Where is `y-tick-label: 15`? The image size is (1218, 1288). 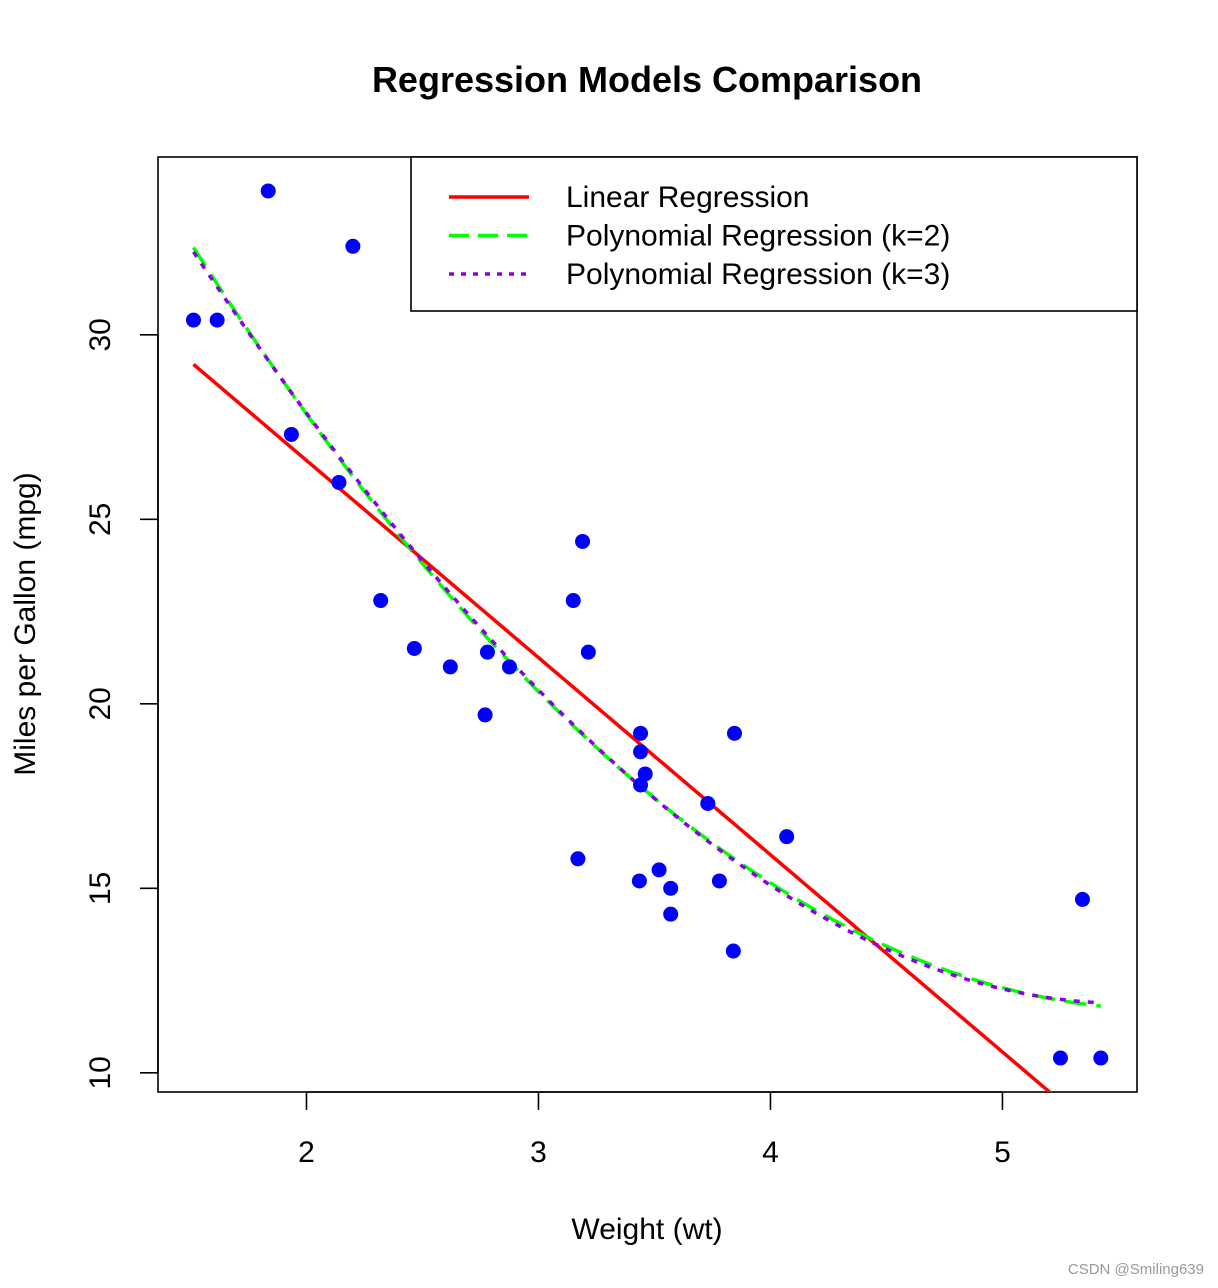 y-tick-label: 15 is located at coordinates (100, 888).